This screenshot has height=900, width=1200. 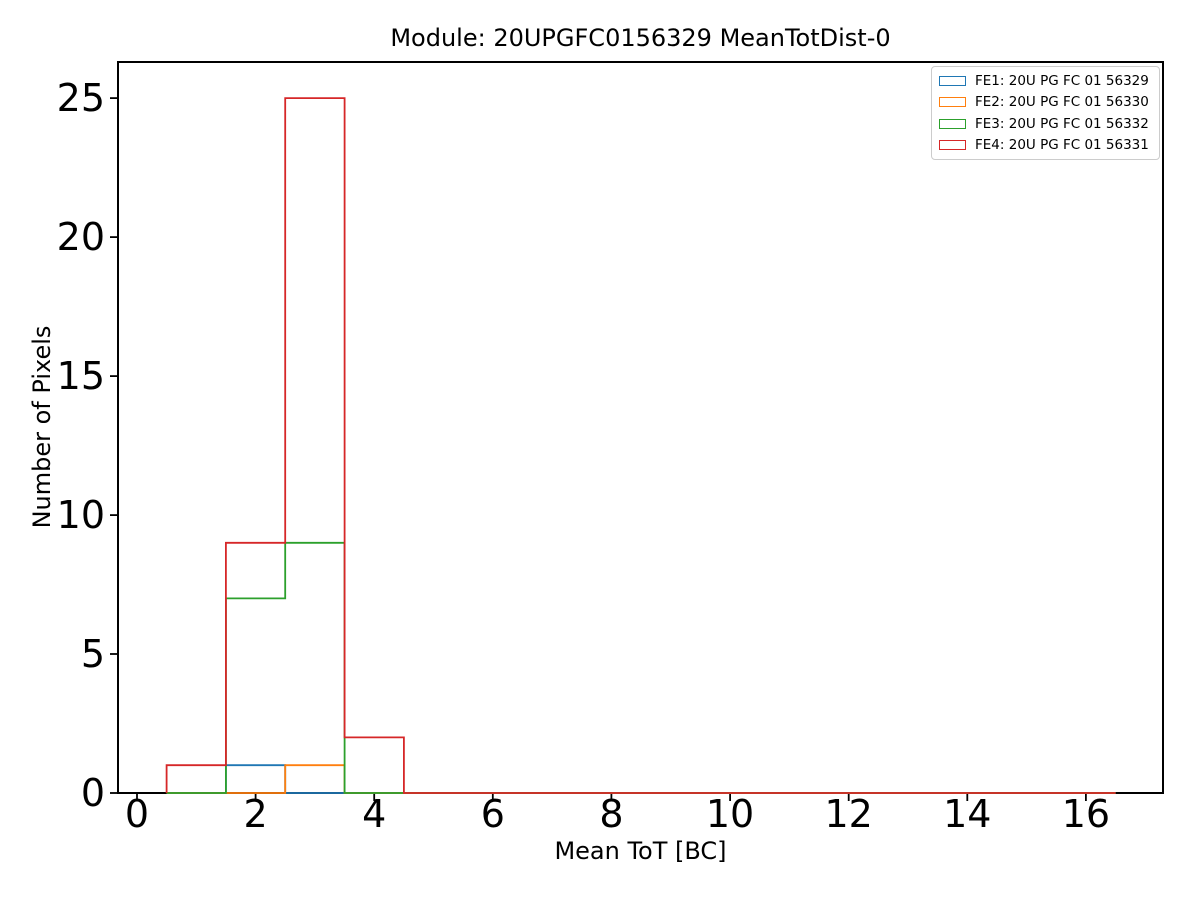 What do you see at coordinates (952, 145) in the screenshot?
I see `legend-swatch-FE4` at bounding box center [952, 145].